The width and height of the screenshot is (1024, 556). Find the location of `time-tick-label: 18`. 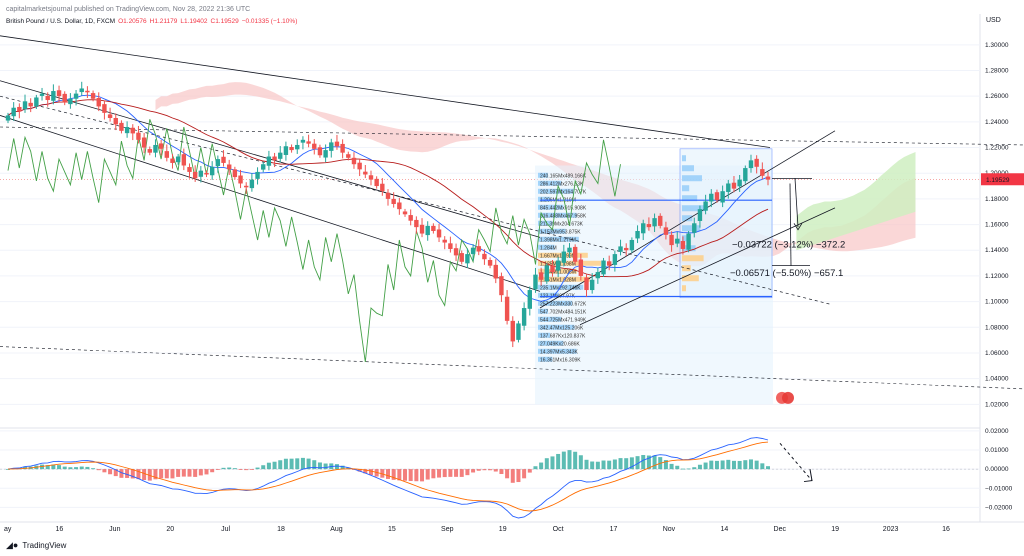

time-tick-label: 18 is located at coordinates (281, 529).